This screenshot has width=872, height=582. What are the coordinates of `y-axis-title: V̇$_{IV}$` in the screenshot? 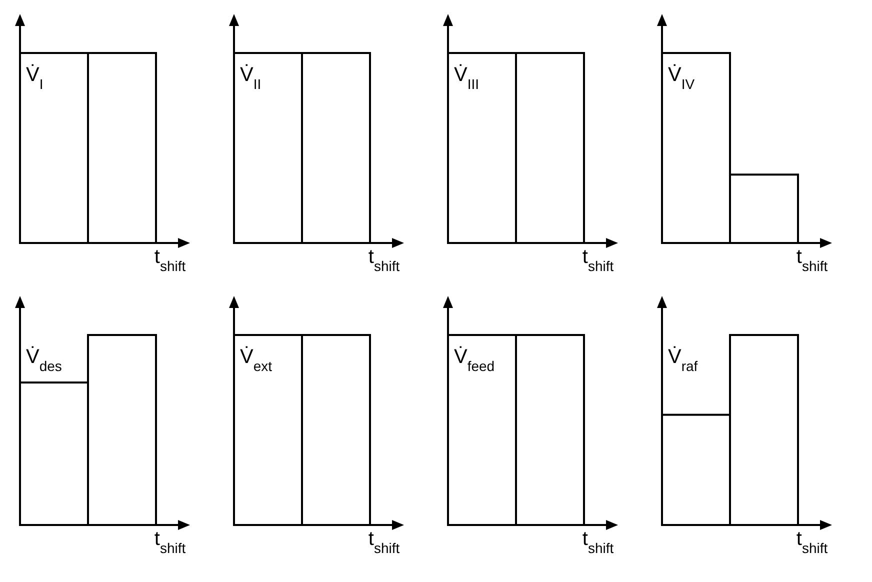 It's located at (682, 78).